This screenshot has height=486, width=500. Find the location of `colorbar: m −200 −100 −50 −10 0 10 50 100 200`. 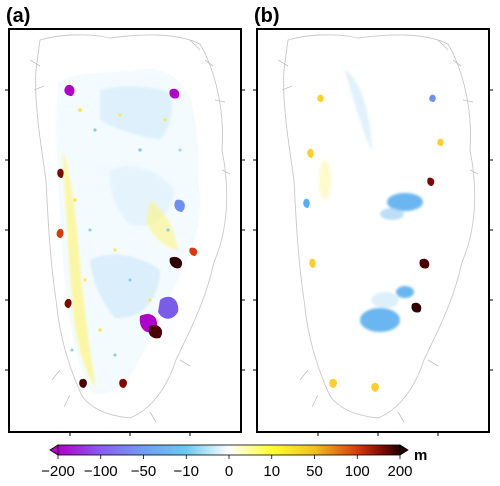

colorbar: m −200 −100 −50 −10 0 10 50 100 200 is located at coordinates (234, 462).